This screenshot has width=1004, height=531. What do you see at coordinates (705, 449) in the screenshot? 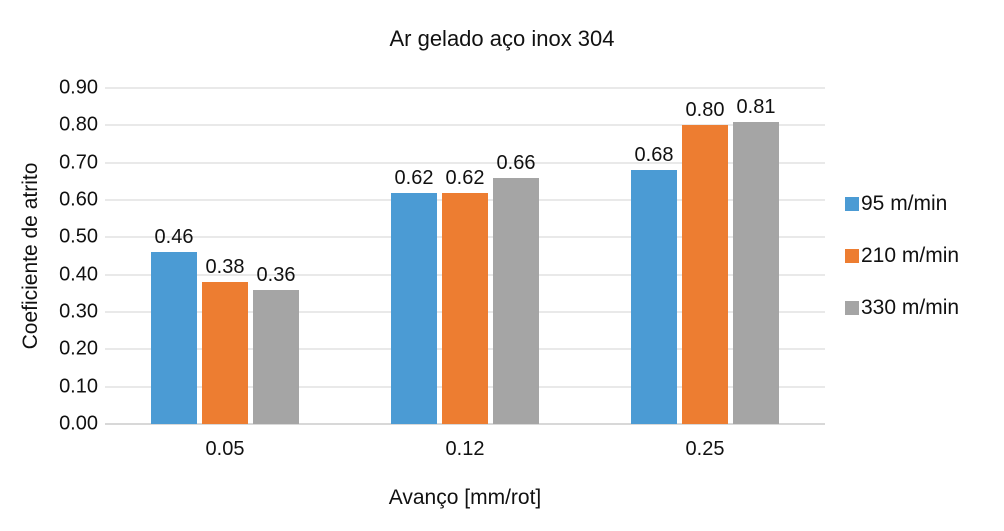
I see `x-tick-label: 0.25` at bounding box center [705, 449].